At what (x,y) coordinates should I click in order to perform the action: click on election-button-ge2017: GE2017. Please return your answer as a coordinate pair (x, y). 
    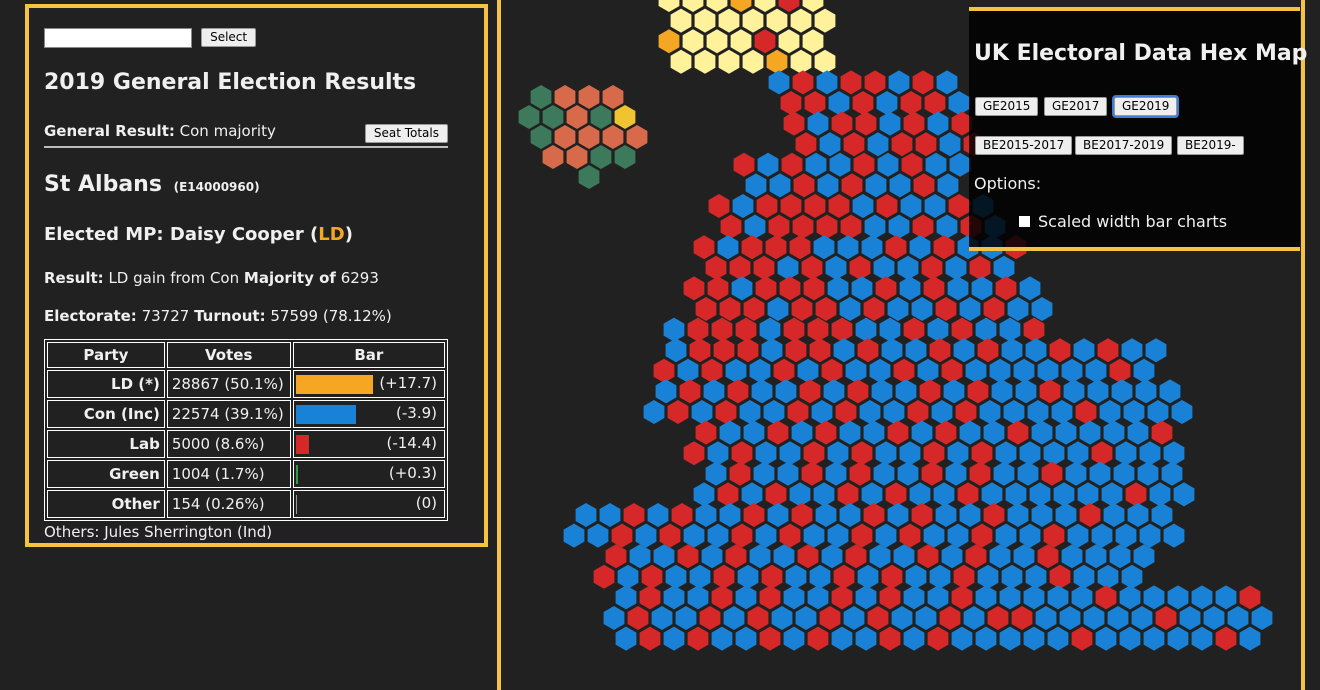
    Looking at the image, I should click on (1076, 106).